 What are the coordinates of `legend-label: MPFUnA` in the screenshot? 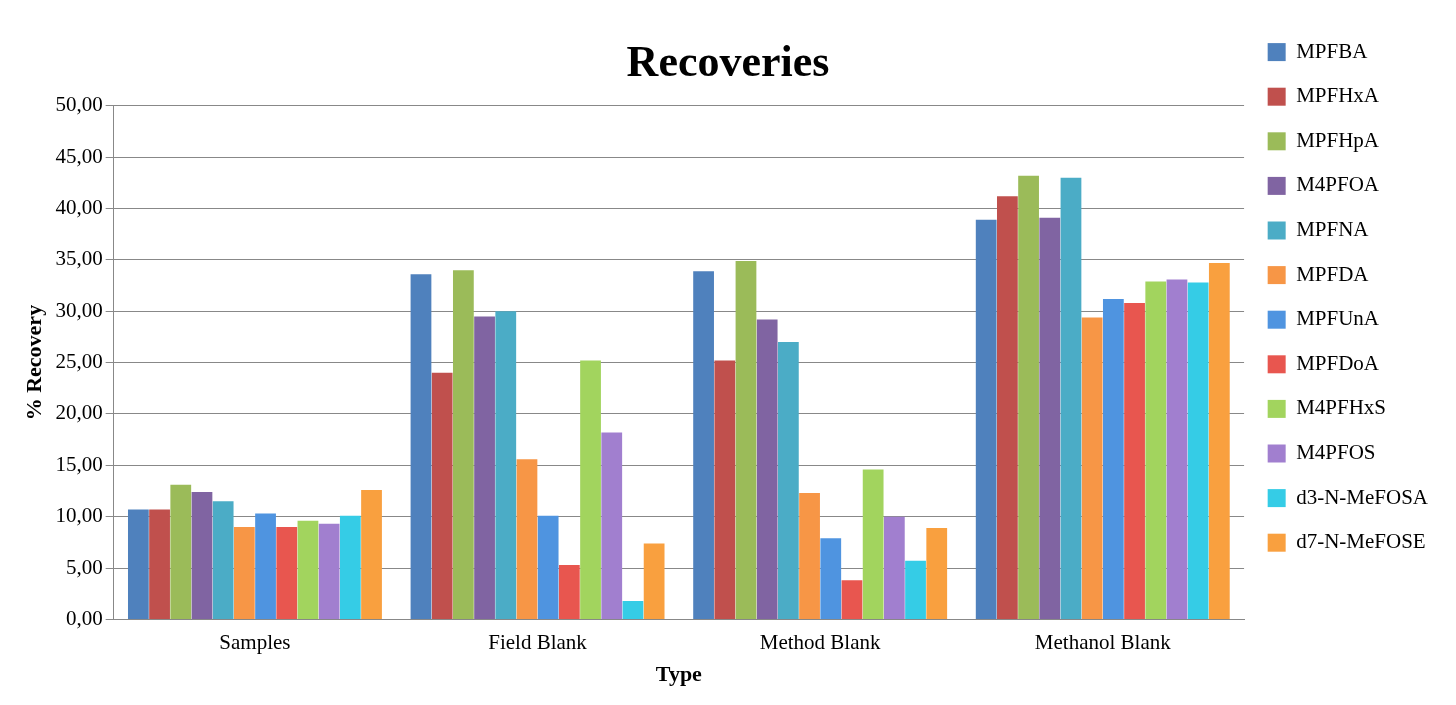 It's located at (1338, 318).